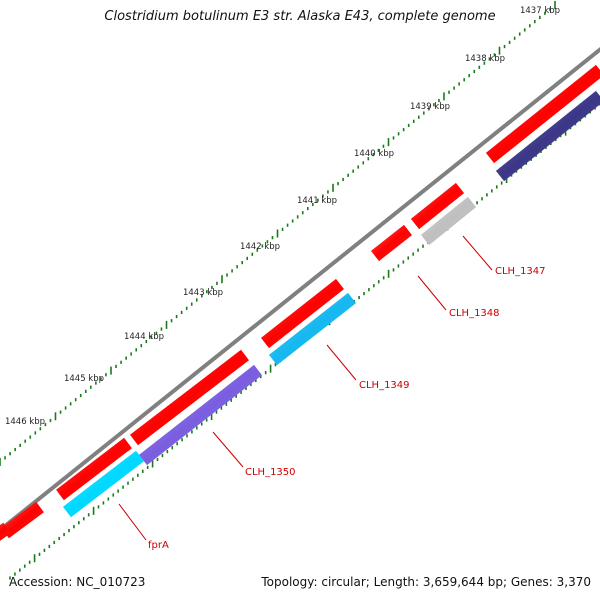 The image size is (600, 600). Describe the element at coordinates (158, 545) in the screenshot. I see `svg-text: fprA` at that location.